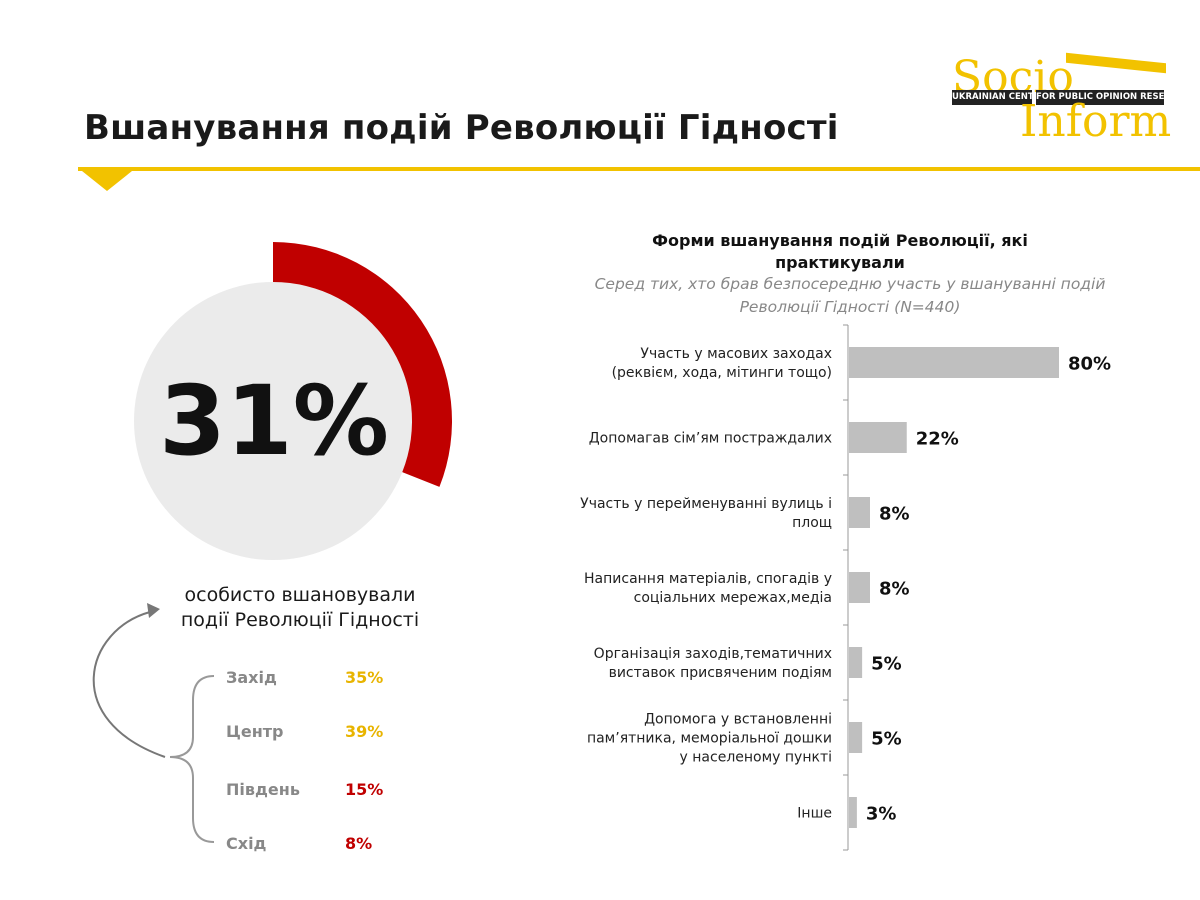  I want to click on category-label-line: у населеному пункті, so click(756, 758).